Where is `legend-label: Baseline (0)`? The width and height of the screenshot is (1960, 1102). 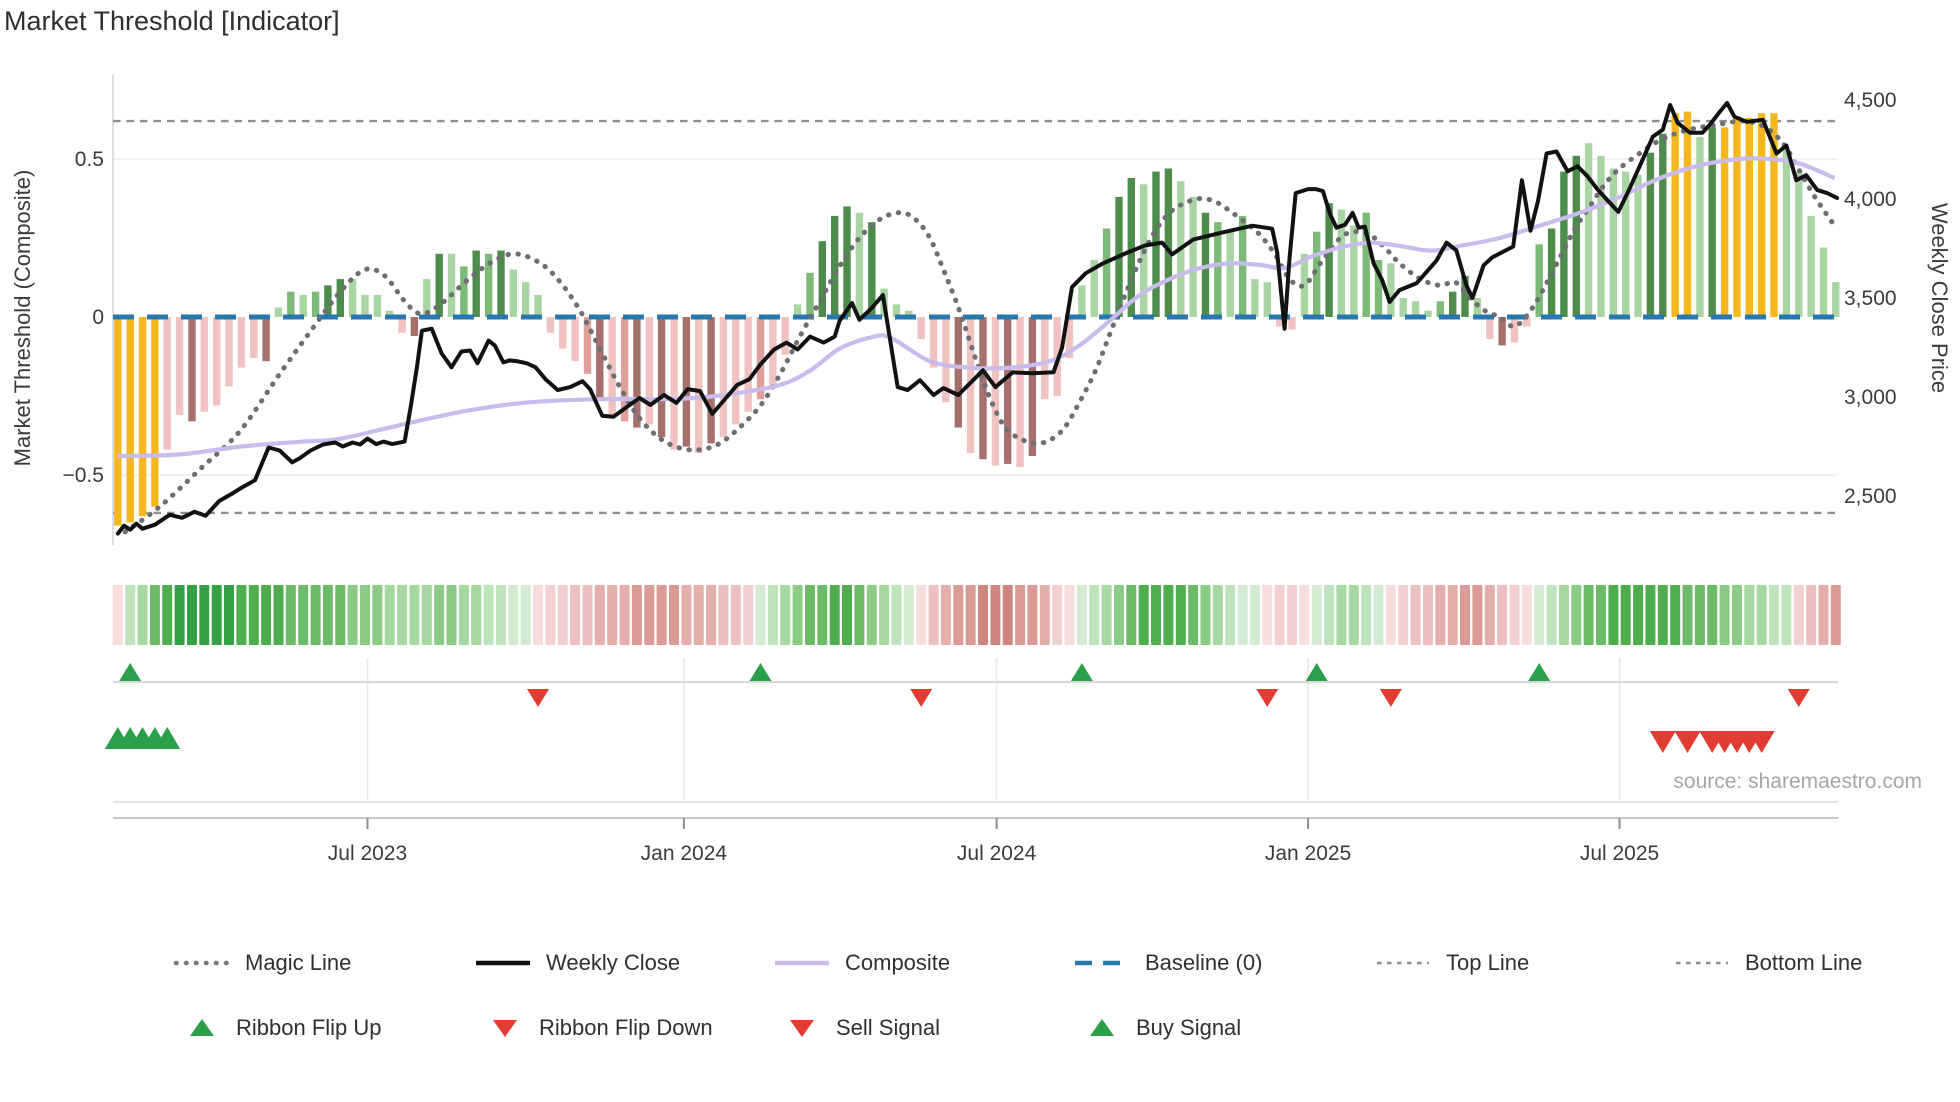
legend-label: Baseline (0) is located at coordinates (1204, 962).